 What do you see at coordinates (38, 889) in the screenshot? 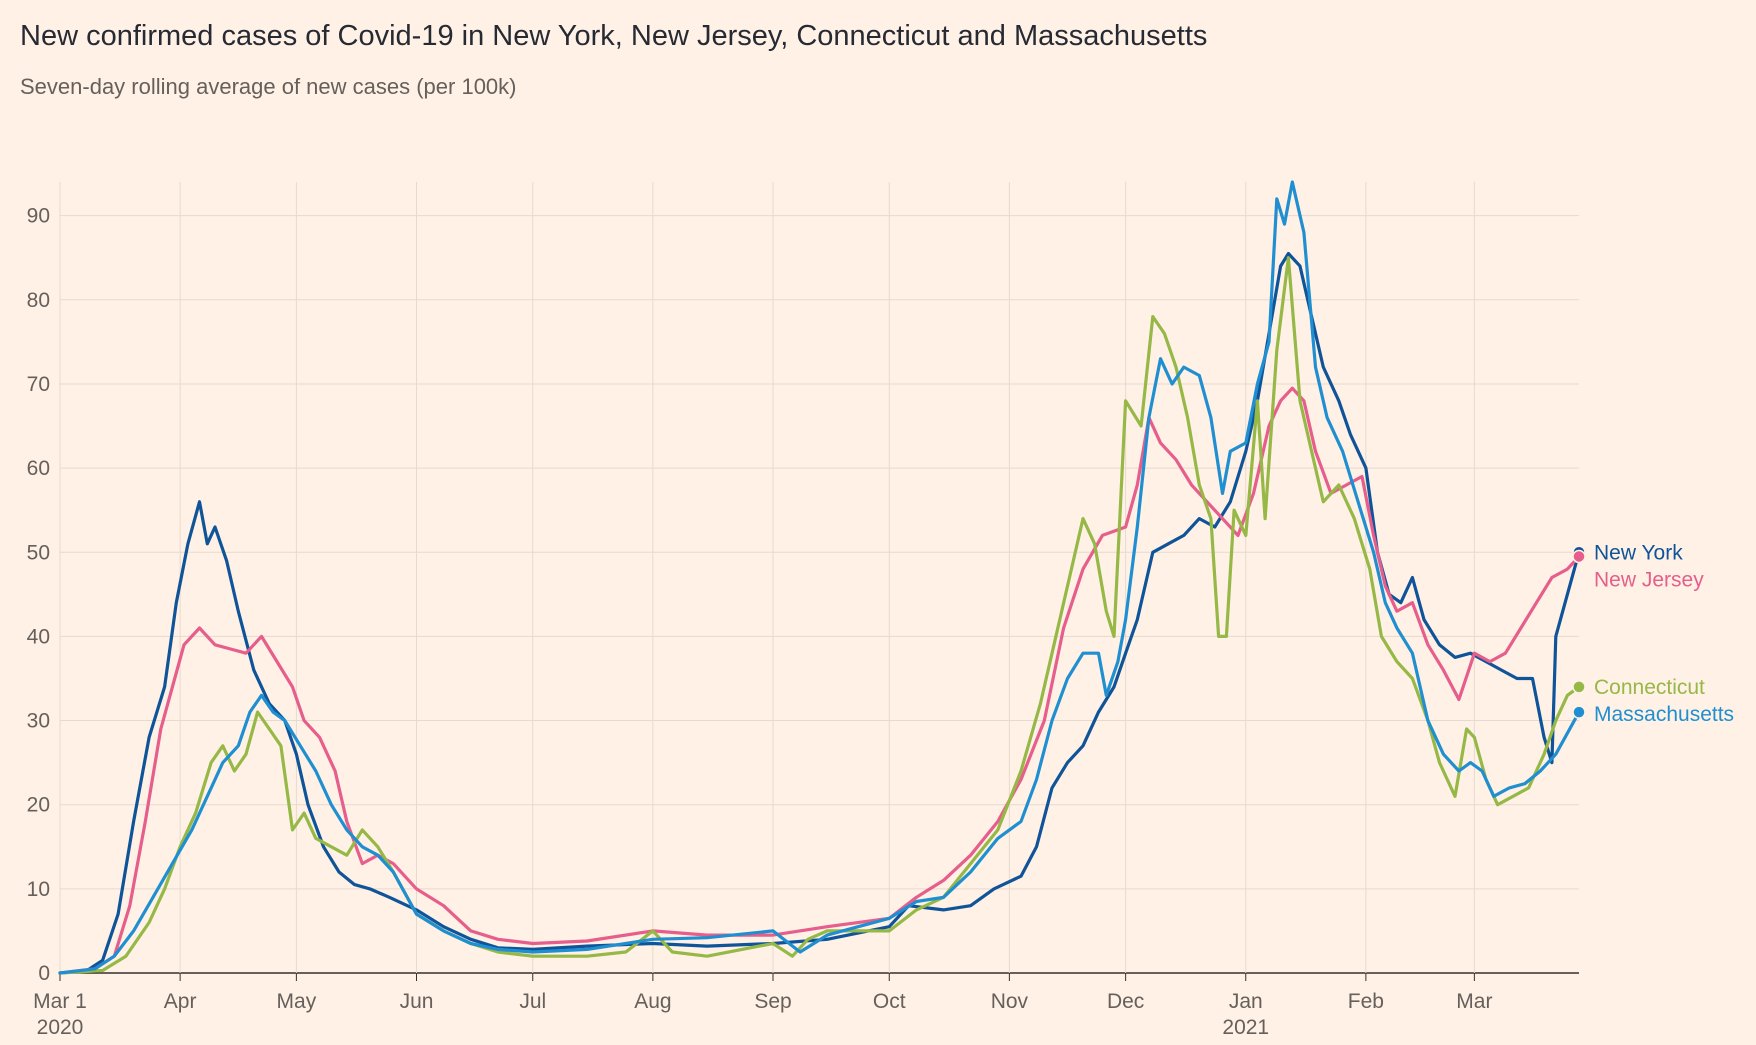
I see `y-tick-label: 10` at bounding box center [38, 889].